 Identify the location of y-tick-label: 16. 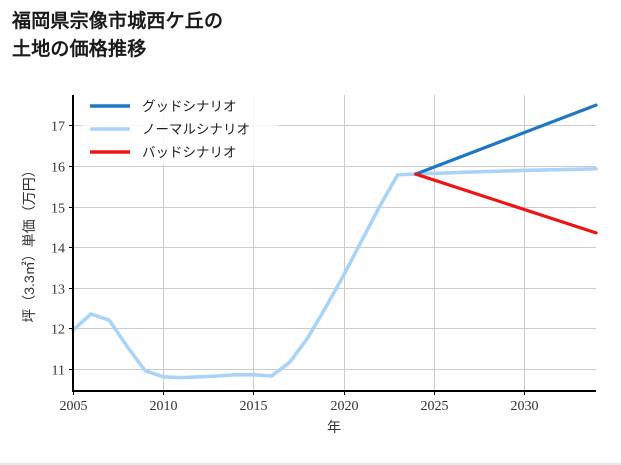
(58, 168).